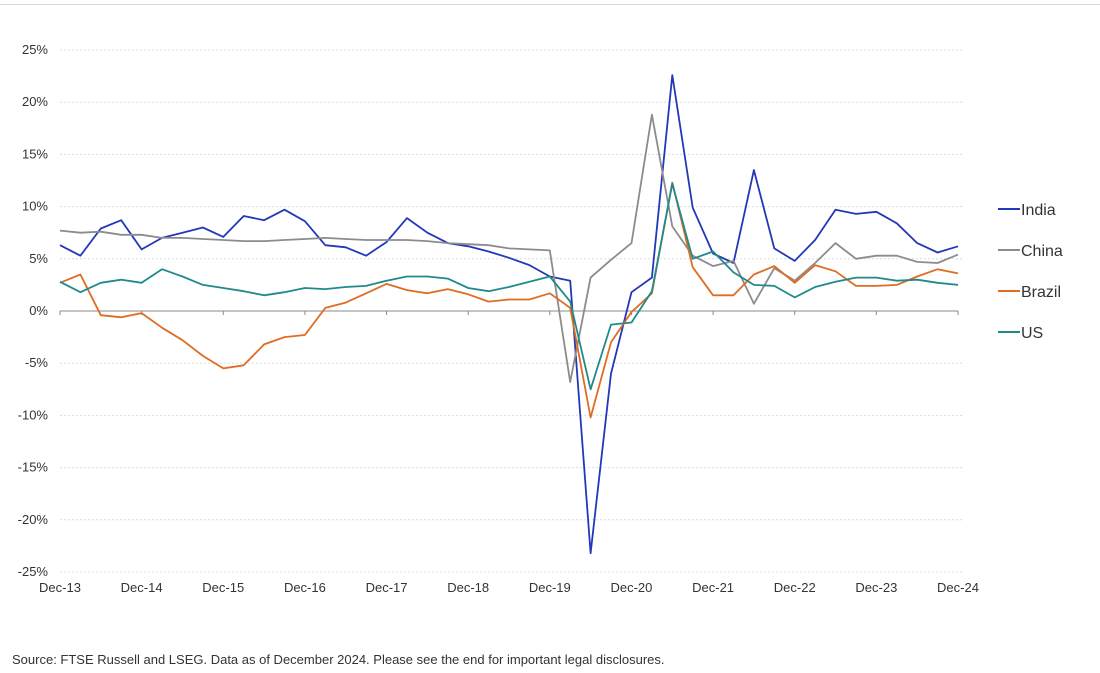 Image resolution: width=1100 pixels, height=673 pixels. Describe the element at coordinates (1032, 333) in the screenshot. I see `legend-label: US` at that location.